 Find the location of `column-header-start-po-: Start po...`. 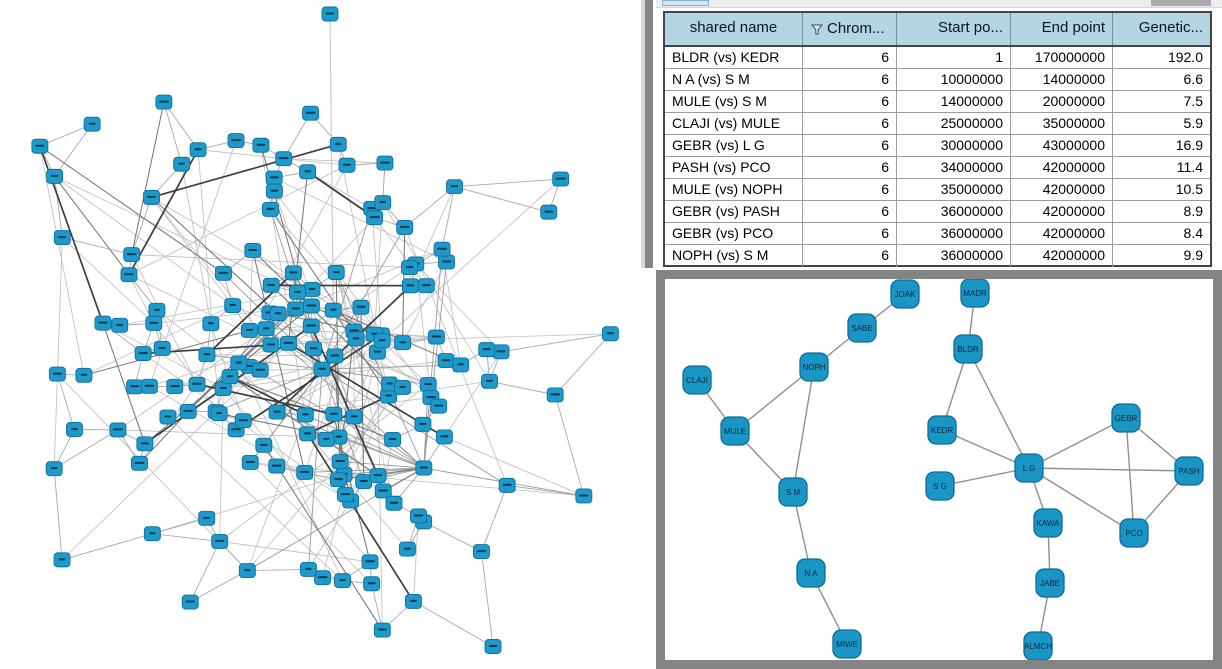

column-header-start-po-: Start po... is located at coordinates (954, 29).